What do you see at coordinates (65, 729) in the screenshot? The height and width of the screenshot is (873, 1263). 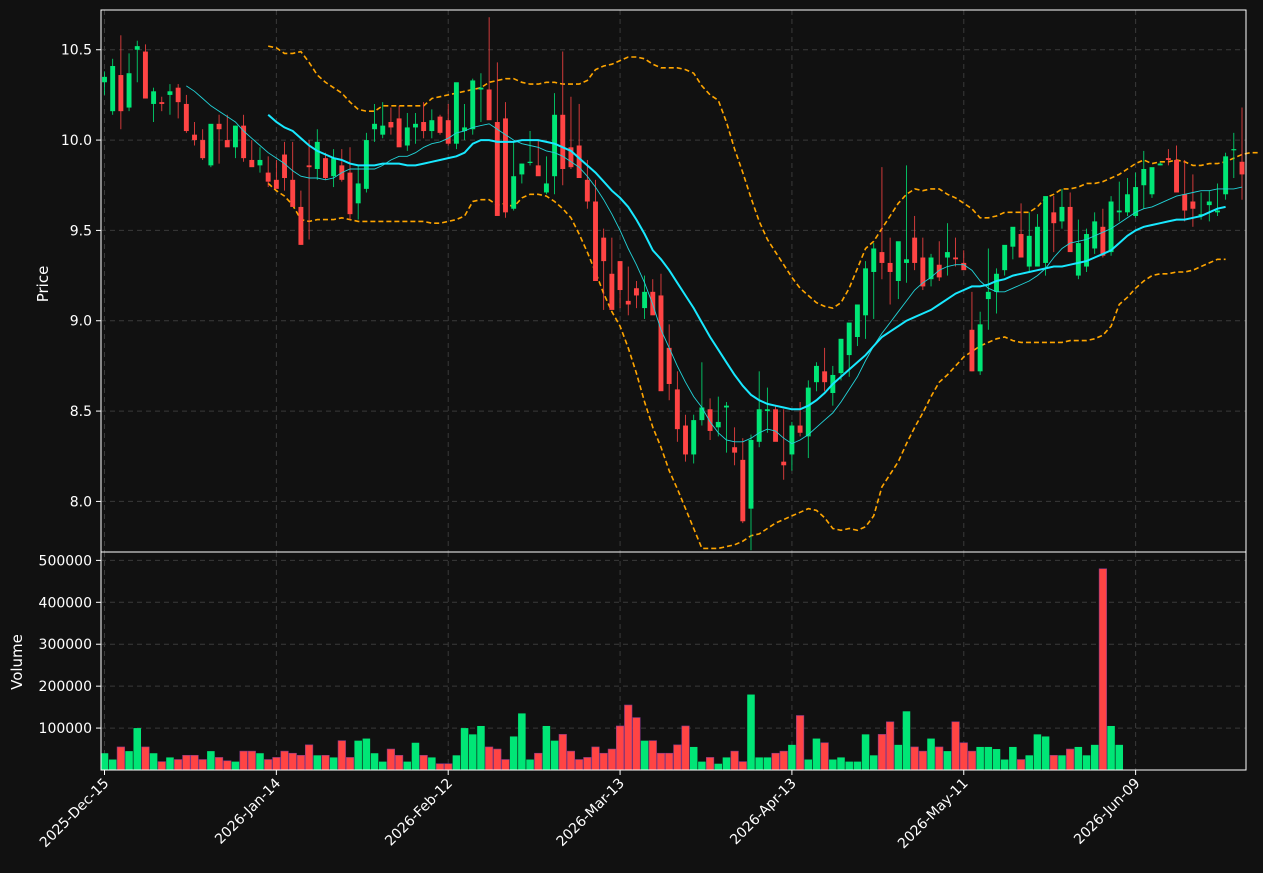 I see `volume-tick-label: 100000` at bounding box center [65, 729].